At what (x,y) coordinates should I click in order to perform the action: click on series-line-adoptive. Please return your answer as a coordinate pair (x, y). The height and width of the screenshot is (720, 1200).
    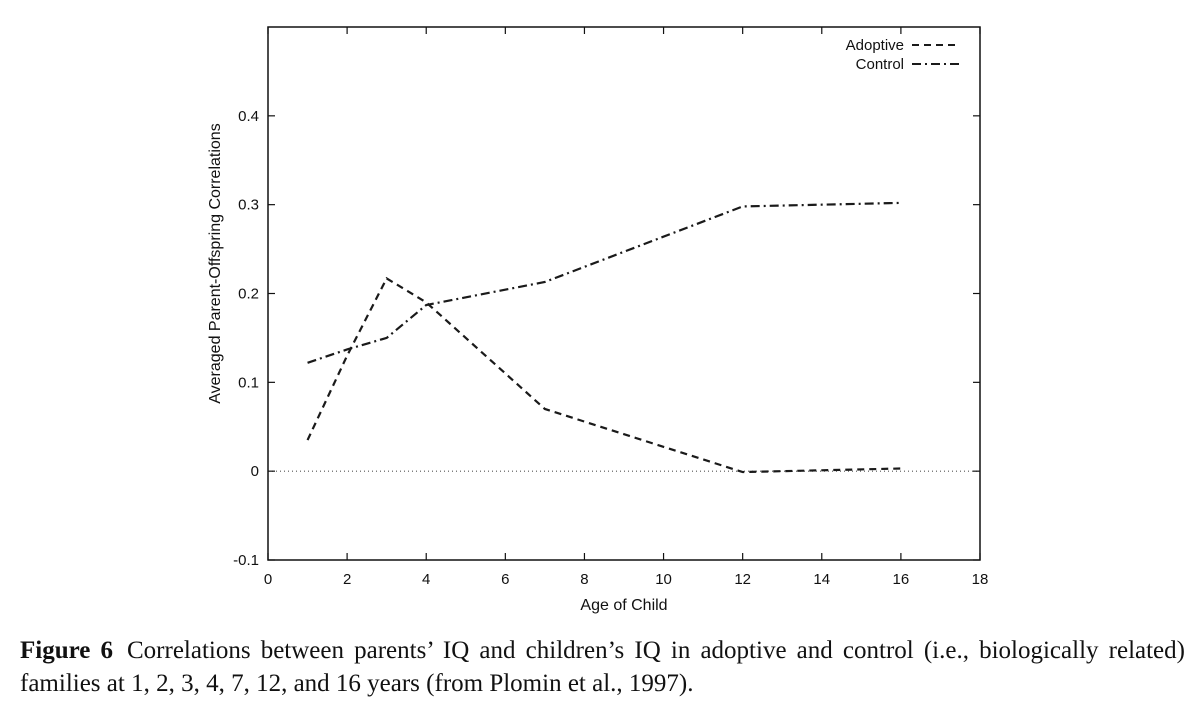
    Looking at the image, I should click on (603, 375).